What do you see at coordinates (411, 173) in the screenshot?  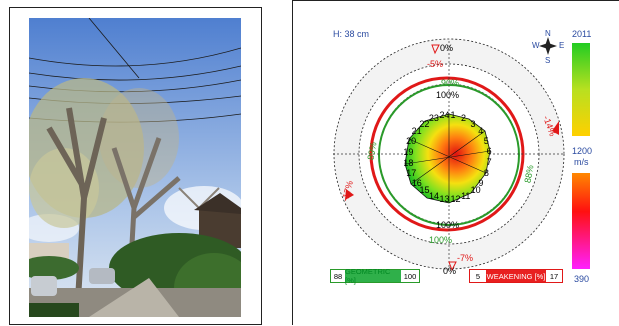 I see `sensor-number: 17` at bounding box center [411, 173].